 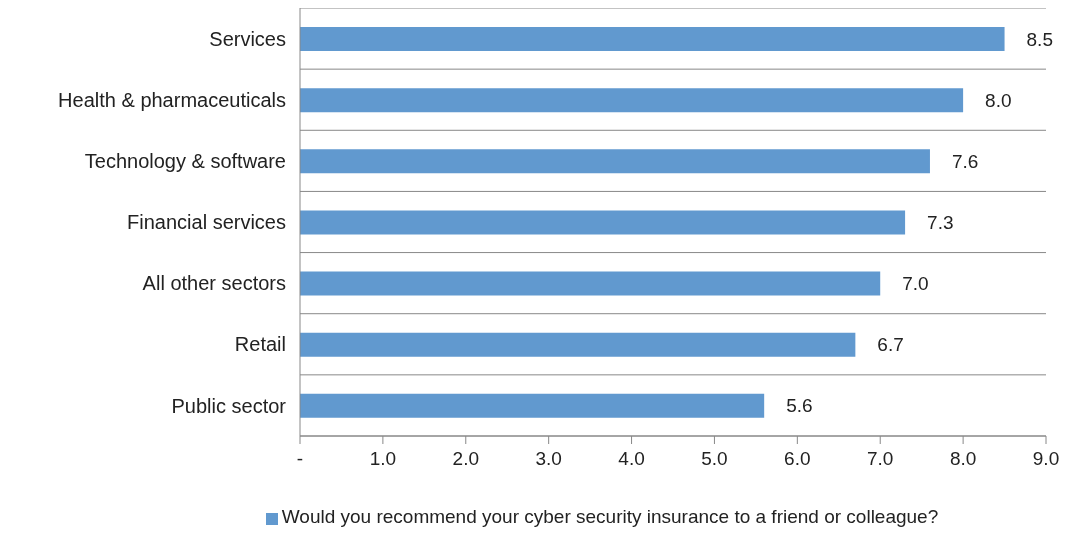 I want to click on y-tick-label: Financial services, so click(x=206, y=222).